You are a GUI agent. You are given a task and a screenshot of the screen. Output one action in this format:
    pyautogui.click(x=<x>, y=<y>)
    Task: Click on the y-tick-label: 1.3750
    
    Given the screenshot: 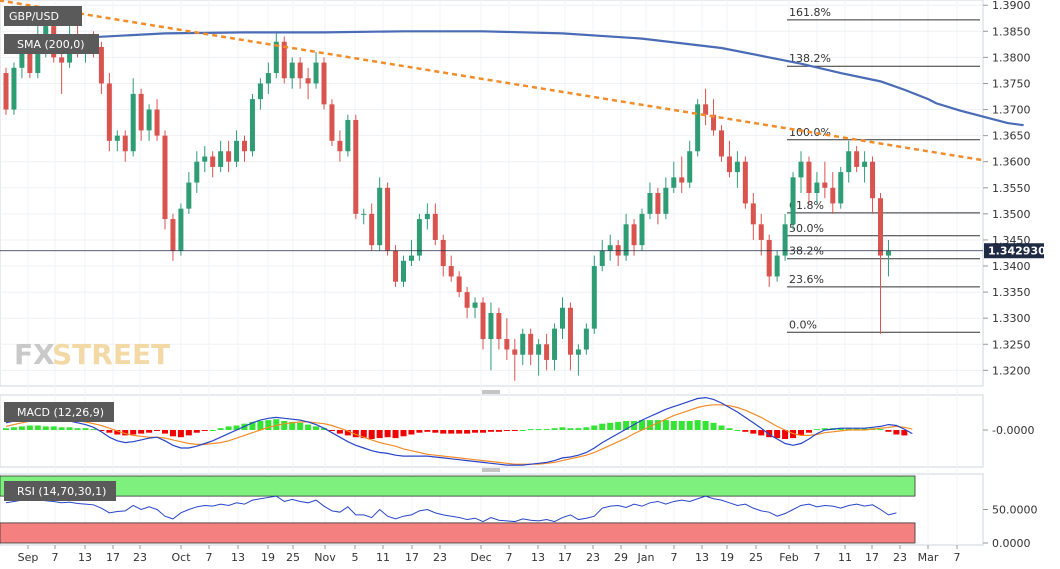 What is the action you would take?
    pyautogui.click(x=1011, y=83)
    